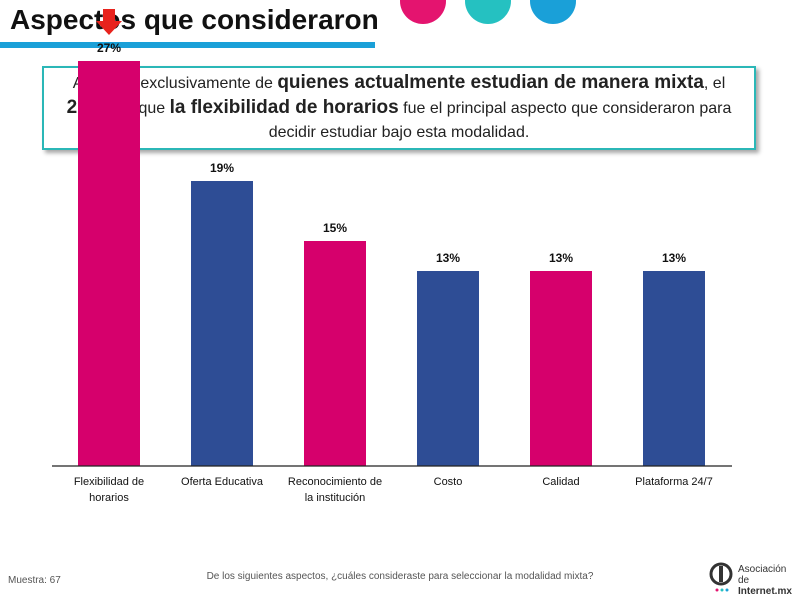  I want to click on logo-line2: Internet.mx, so click(765, 591).